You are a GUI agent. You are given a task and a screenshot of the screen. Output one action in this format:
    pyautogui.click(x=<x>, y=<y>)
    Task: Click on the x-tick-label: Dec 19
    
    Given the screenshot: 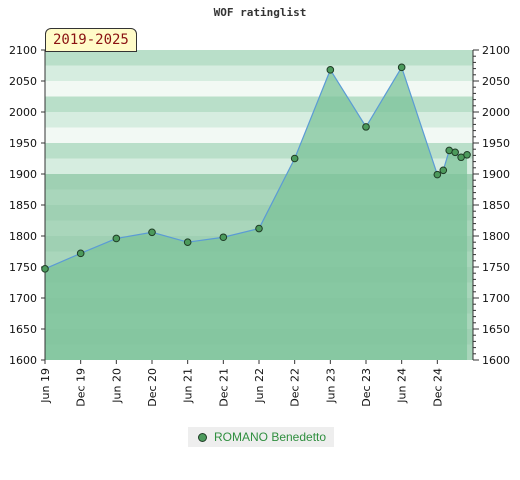 What is the action you would take?
    pyautogui.click(x=81, y=387)
    